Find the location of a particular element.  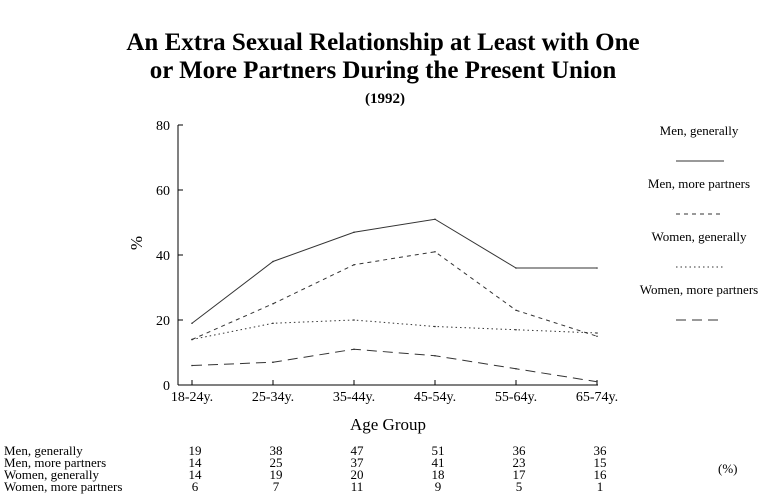

table-cell: 6 is located at coordinates (195, 486).